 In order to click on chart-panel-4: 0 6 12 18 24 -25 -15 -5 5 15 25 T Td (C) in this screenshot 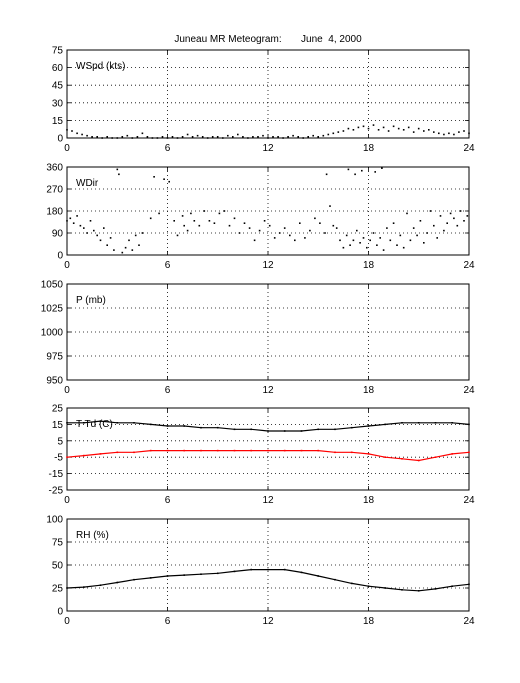, I will do `click(262, 455)`.